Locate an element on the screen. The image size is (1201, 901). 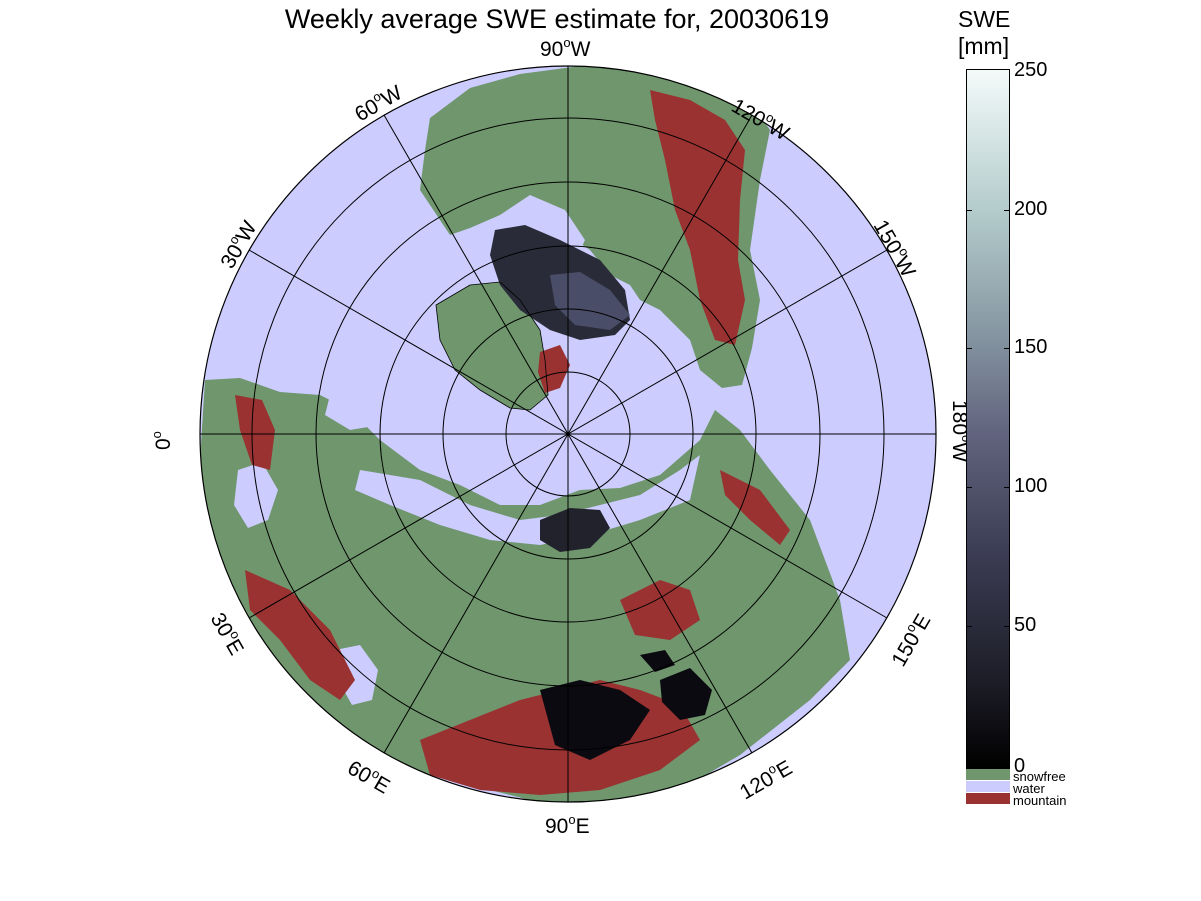
lon-label-90w: 90oW is located at coordinates (565, 48).